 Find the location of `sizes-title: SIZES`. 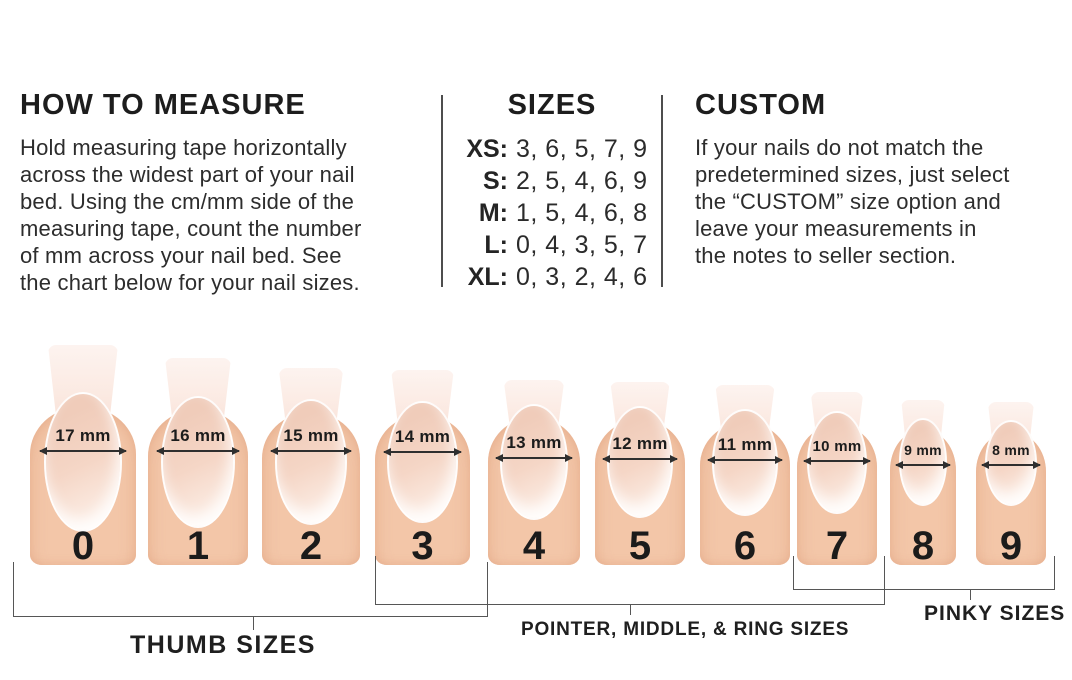

sizes-title: SIZES is located at coordinates (552, 105).